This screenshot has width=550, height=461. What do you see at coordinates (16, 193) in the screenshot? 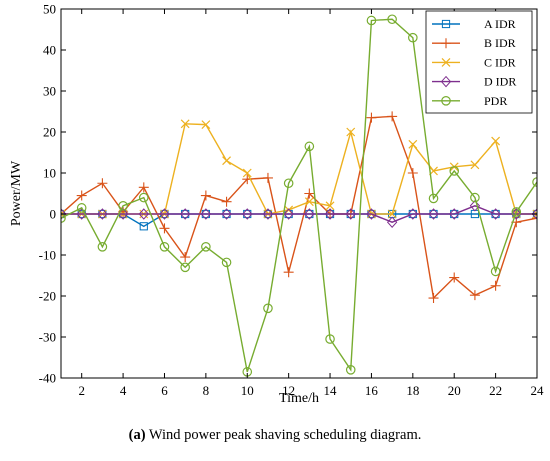
I see `y-axis-title: Power/MW` at bounding box center [16, 193].